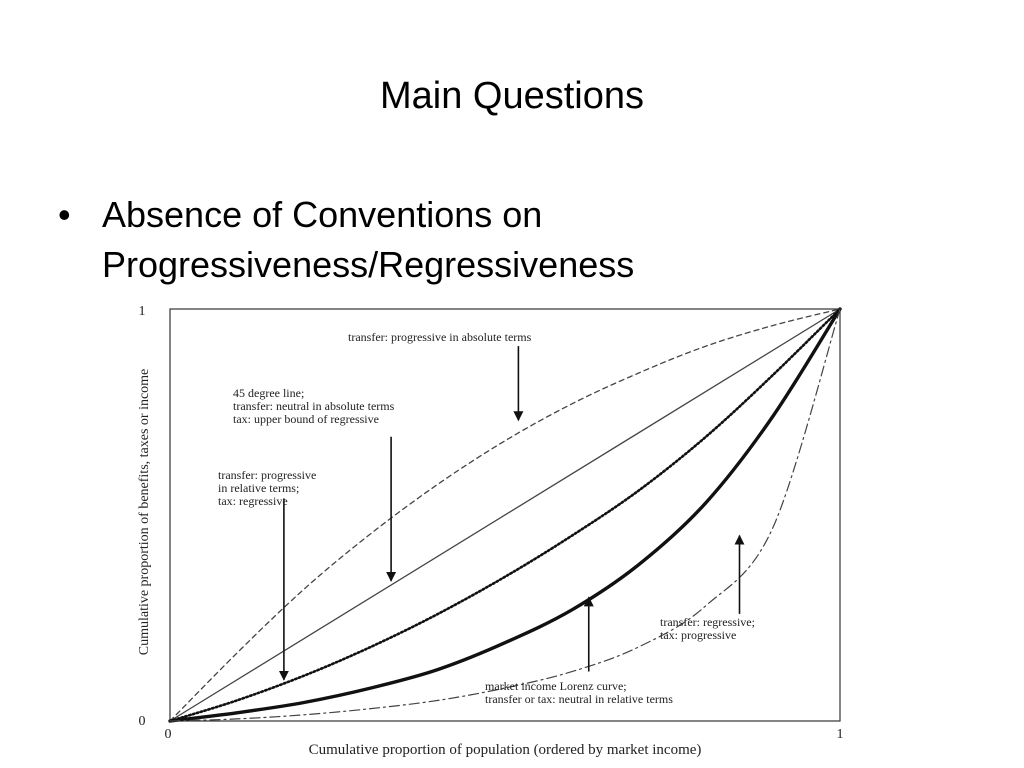  Describe the element at coordinates (258, 488) in the screenshot. I see `annotation-label-3-line-2: in relative terms;` at that location.